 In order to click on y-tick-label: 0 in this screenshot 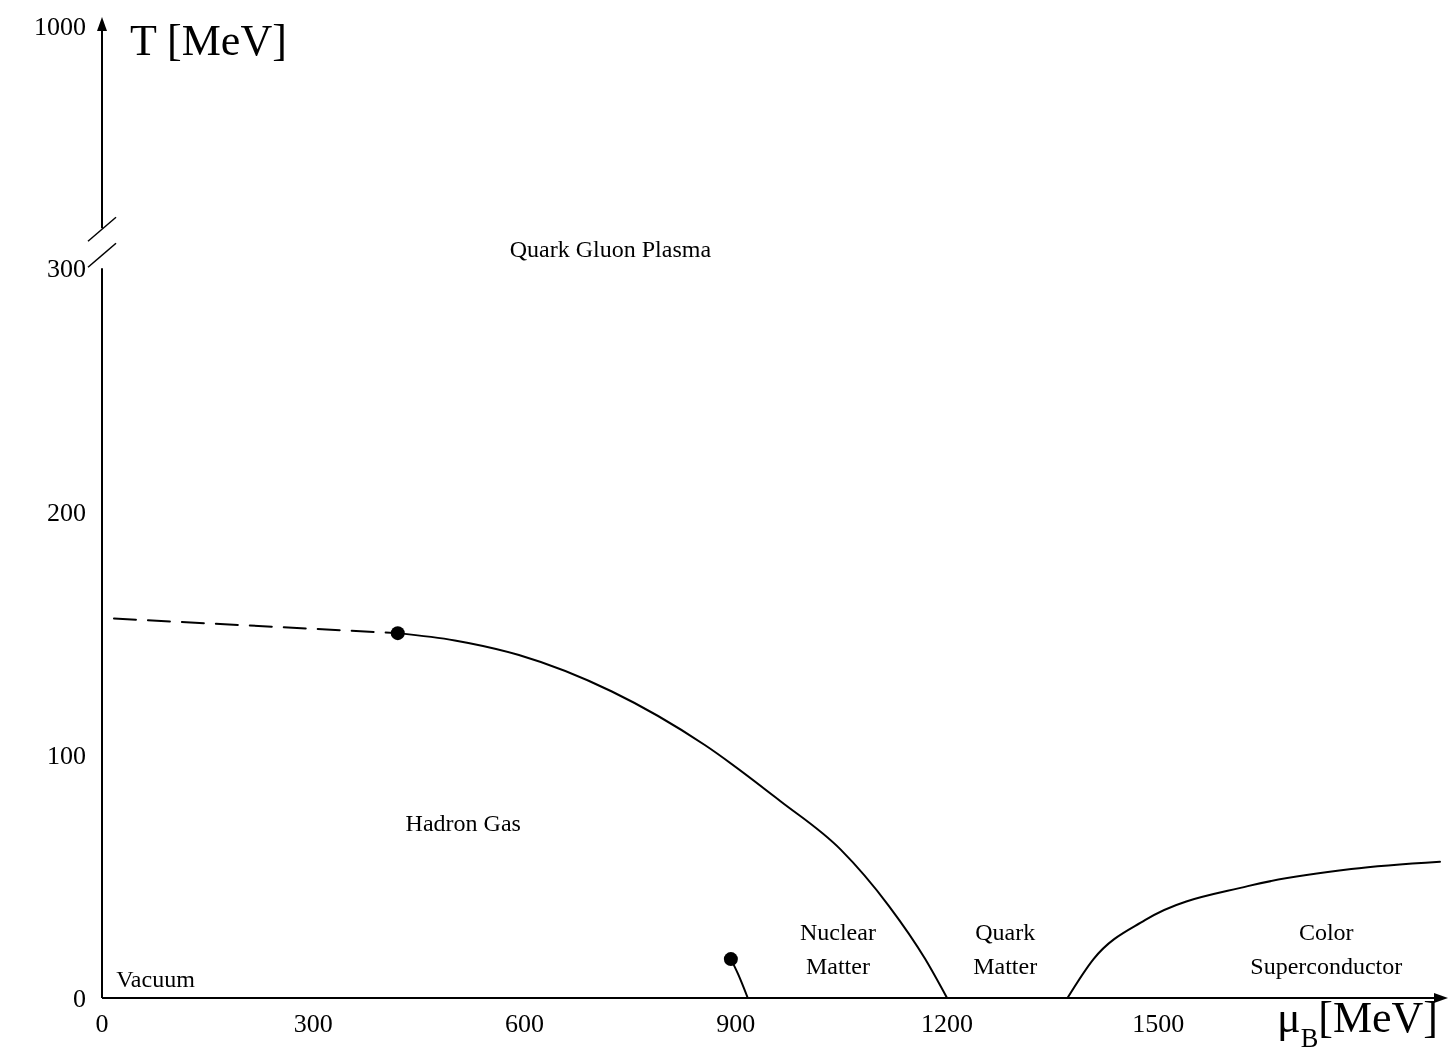, I will do `click(79, 998)`.